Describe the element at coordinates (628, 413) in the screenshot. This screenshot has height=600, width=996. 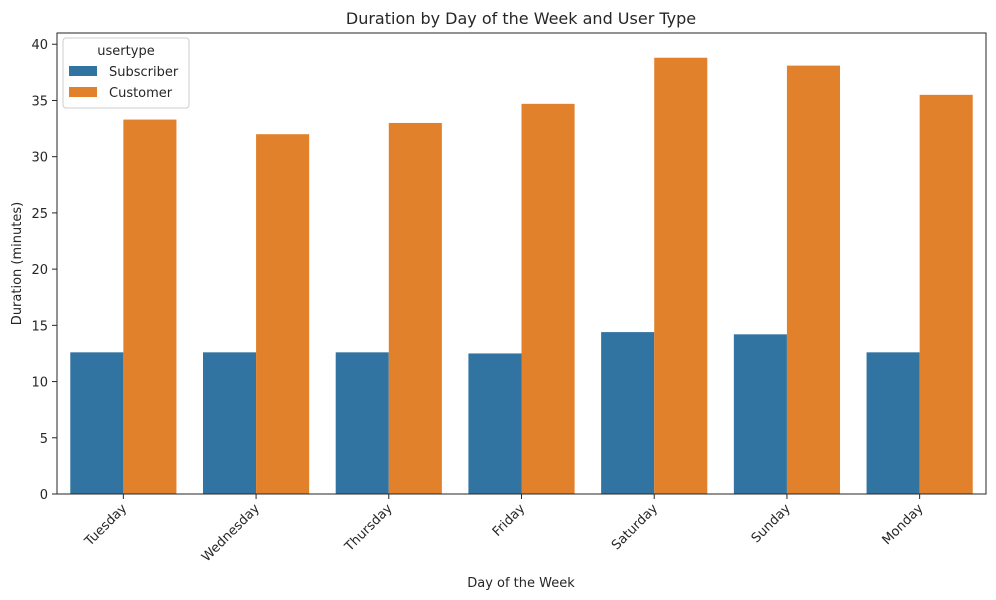
I see `bar-subscriber-saturday` at that location.